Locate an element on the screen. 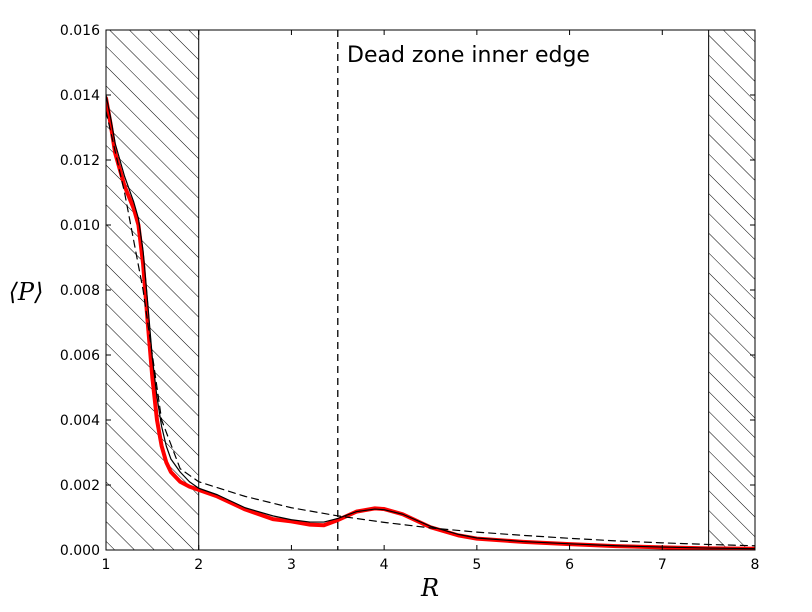 Image resolution: width=812 pixels, height=612 pixels. x-tick-label: 6 is located at coordinates (569, 565).